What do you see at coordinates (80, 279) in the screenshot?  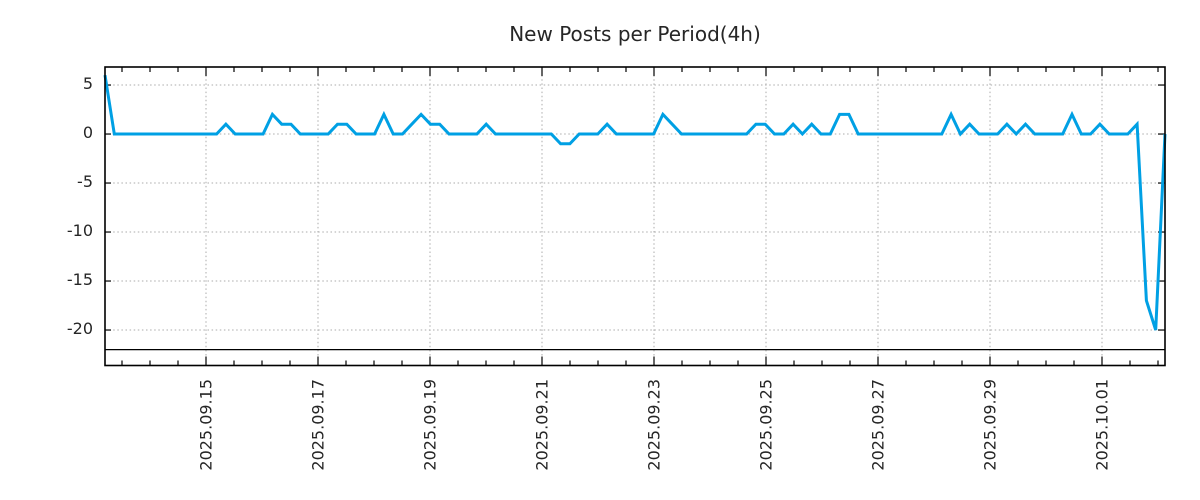 I see `y-tick-label: -15` at bounding box center [80, 279].